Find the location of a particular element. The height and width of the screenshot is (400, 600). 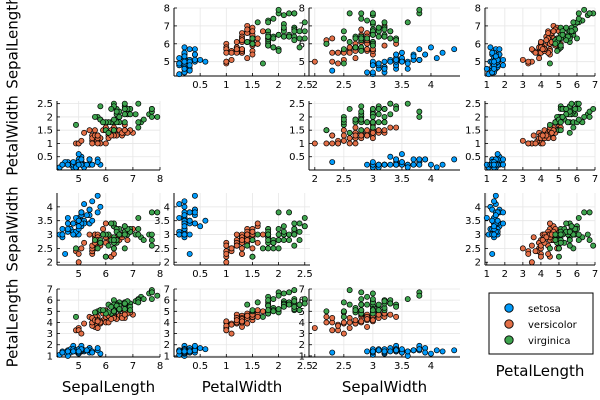

tick-label-x-r1-c0: 8 is located at coordinates (160, 179).